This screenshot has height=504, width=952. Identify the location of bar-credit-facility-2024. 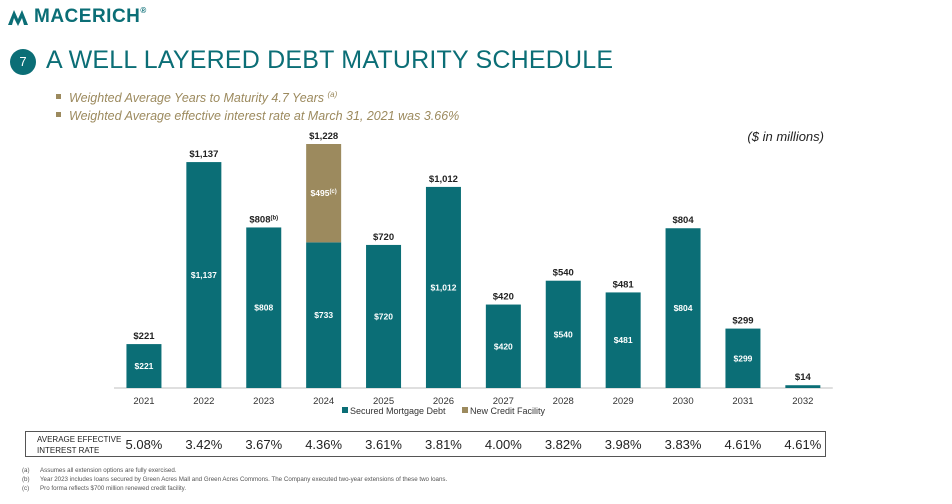
(324, 193).